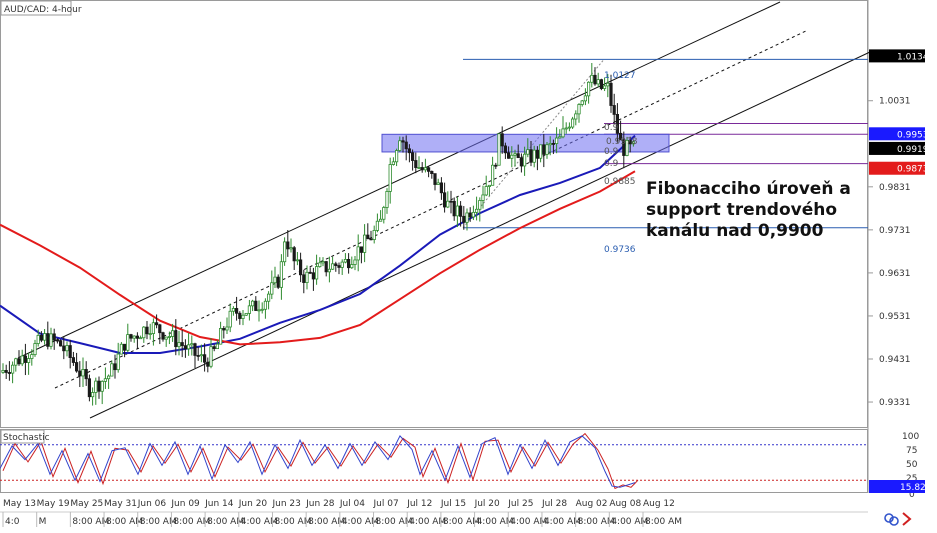  I want to click on support-zone-rect, so click(525, 143).